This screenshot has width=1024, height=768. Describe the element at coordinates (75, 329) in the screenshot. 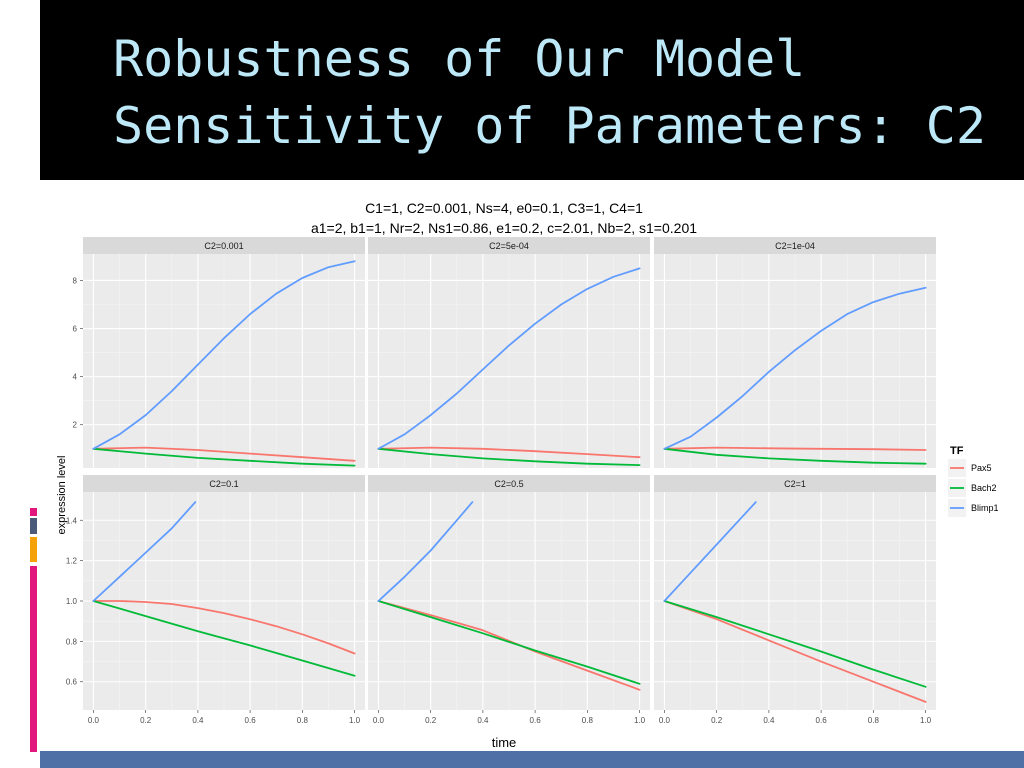

I see `y-tick-label: 6` at that location.